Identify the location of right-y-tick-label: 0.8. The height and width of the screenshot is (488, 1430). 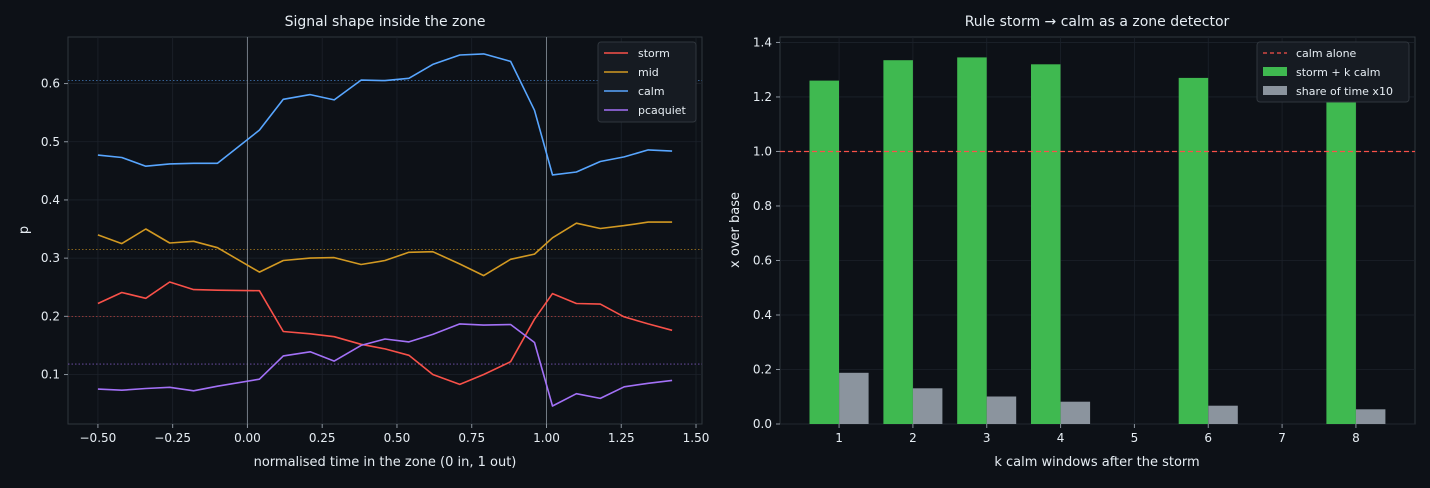
(762, 206).